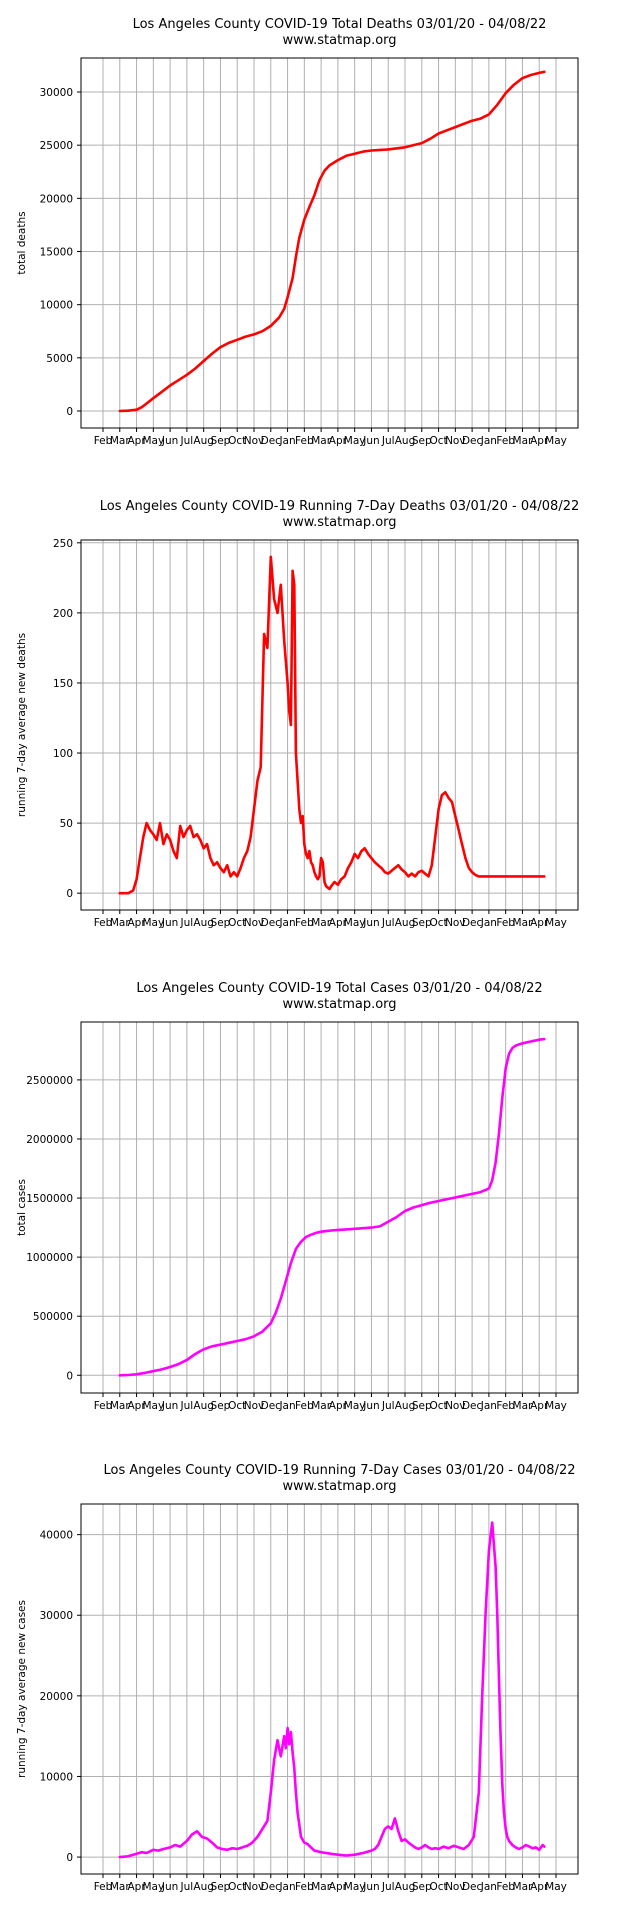 The width and height of the screenshot is (640, 1920). Describe the element at coordinates (22, 1689) in the screenshot. I see `y-axis-label: running 7-day average new cases` at that location.